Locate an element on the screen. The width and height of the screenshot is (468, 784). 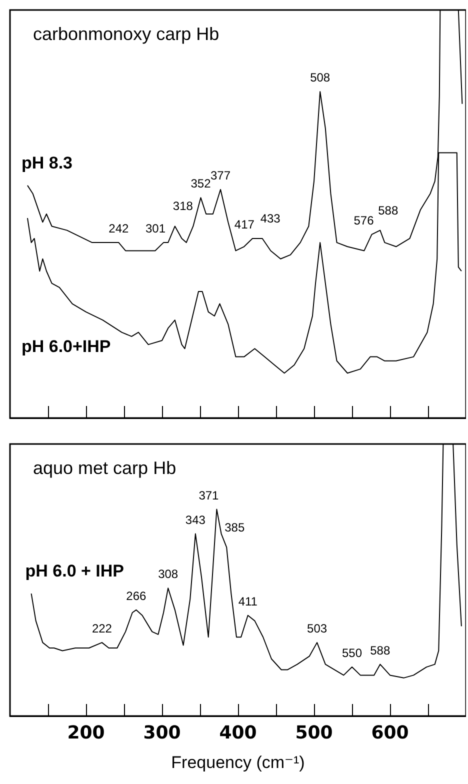
annotation: 417 is located at coordinates (244, 224).